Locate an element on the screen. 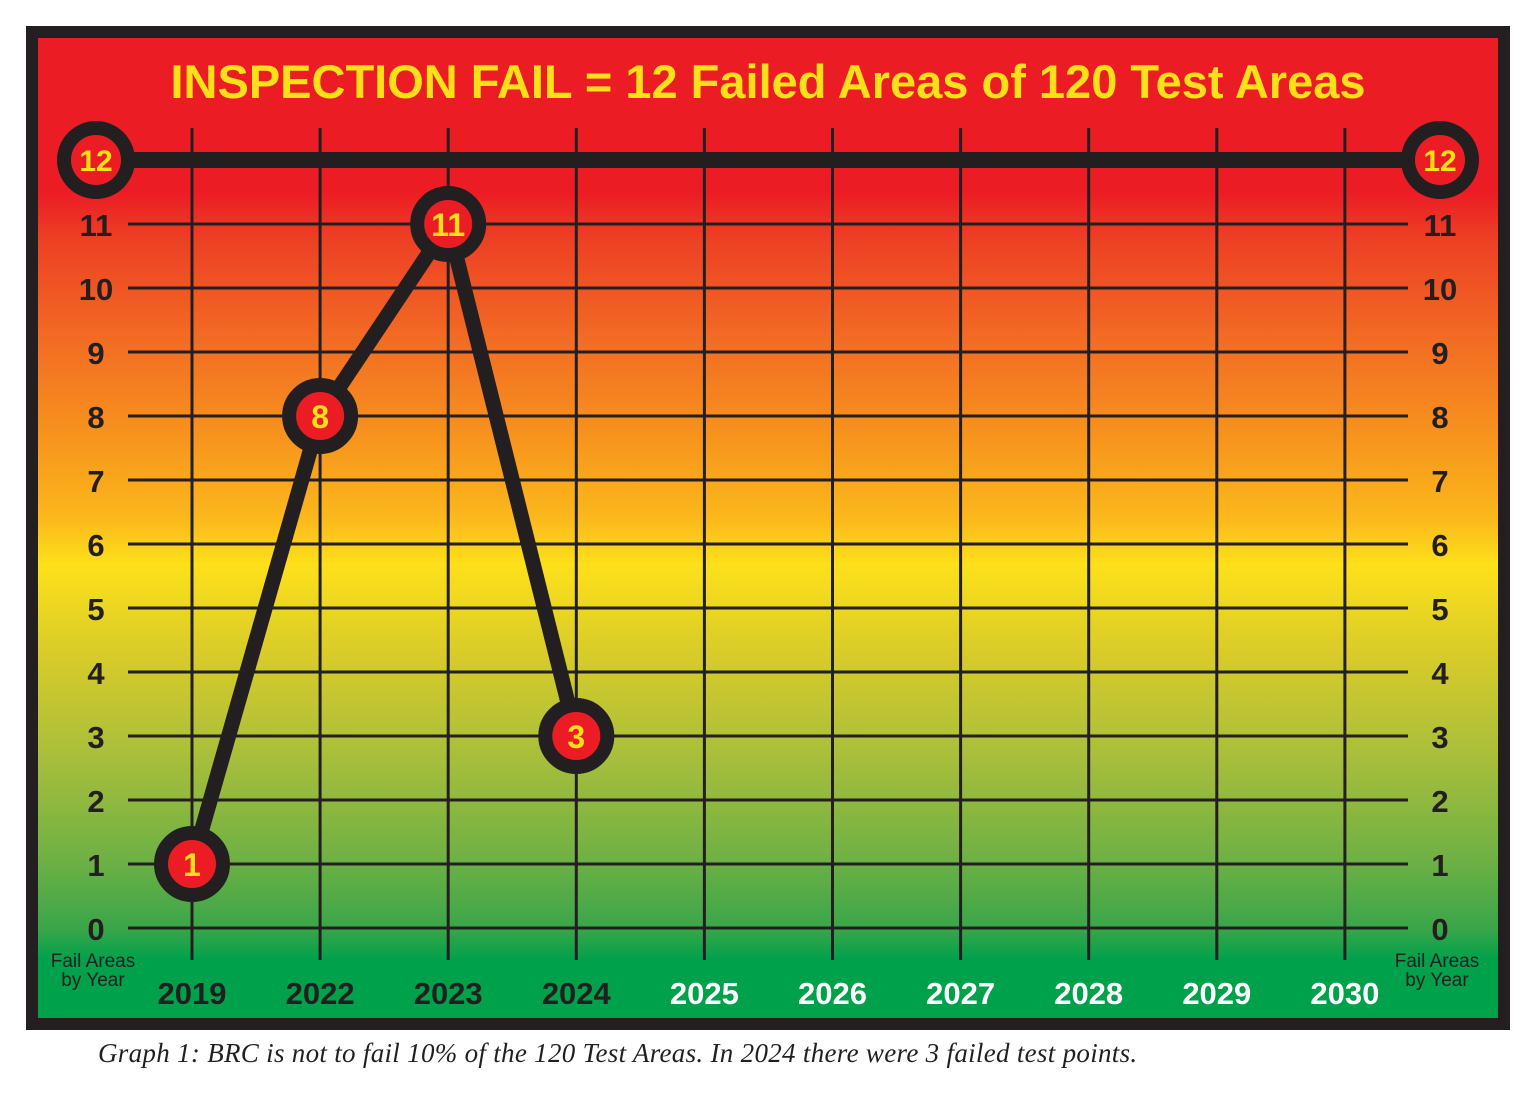 This screenshot has width=1536, height=1119. y-tick-label-left: 4 is located at coordinates (96, 673).